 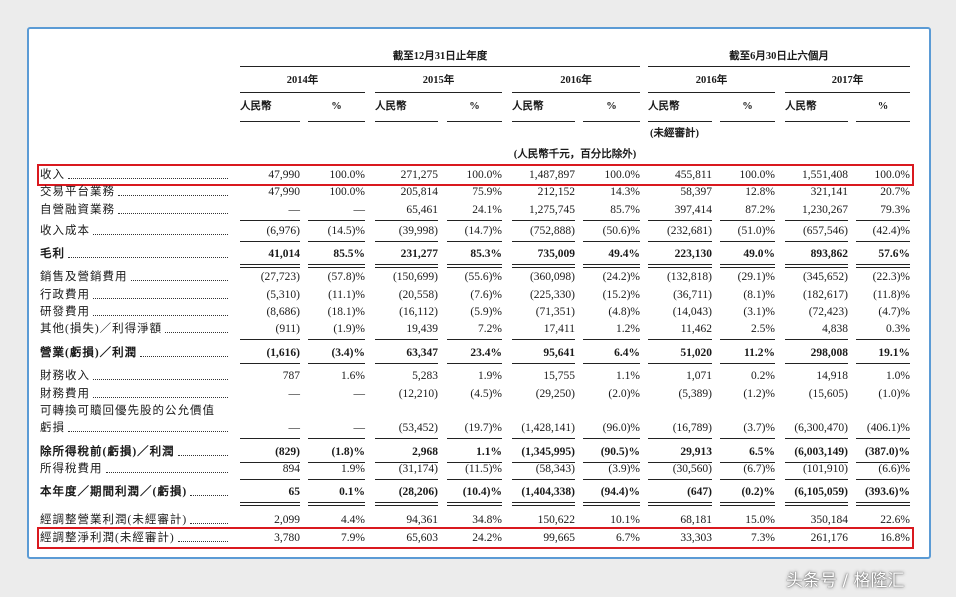 I want to click on cell-value: (18.1)%, so click(x=346, y=312).